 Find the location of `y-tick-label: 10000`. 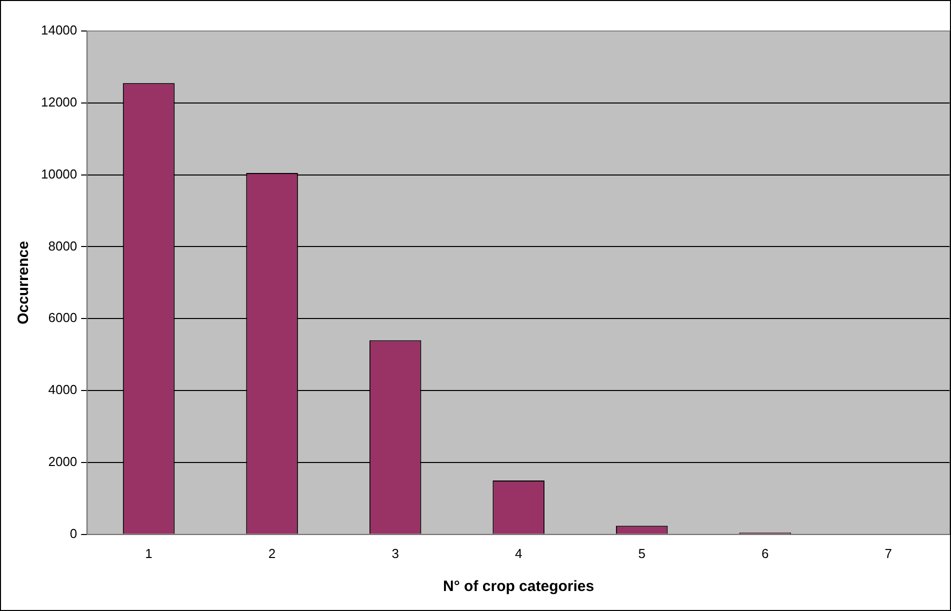

y-tick-label: 10000 is located at coordinates (59, 174).